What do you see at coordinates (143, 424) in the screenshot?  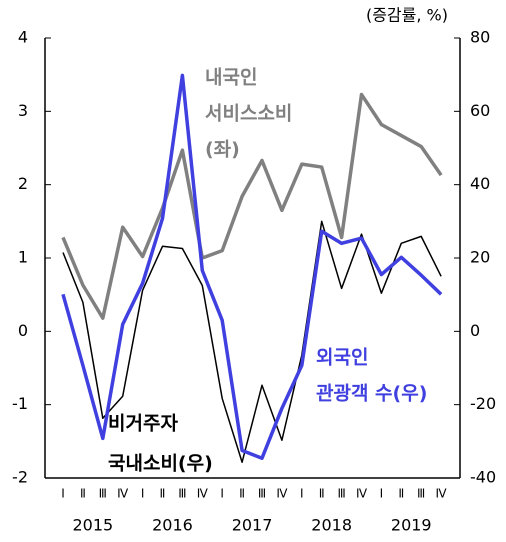 I see `series-annotation: 비거주자` at bounding box center [143, 424].